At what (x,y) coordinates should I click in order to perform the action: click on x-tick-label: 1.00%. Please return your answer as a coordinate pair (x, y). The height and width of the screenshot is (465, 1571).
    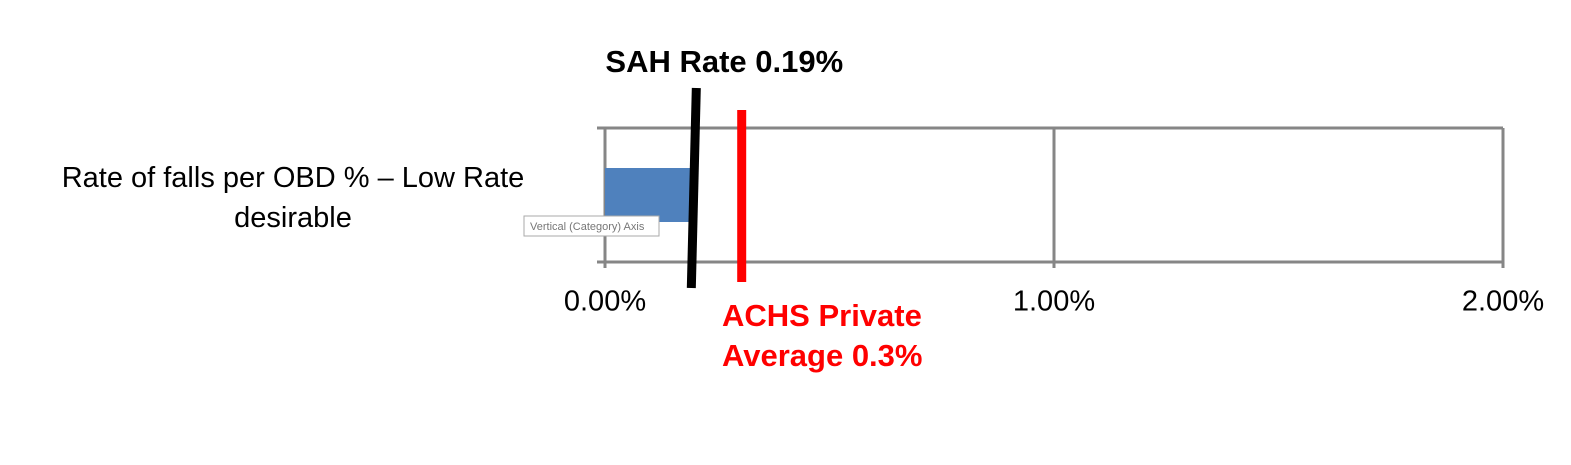
    Looking at the image, I should click on (1054, 302).